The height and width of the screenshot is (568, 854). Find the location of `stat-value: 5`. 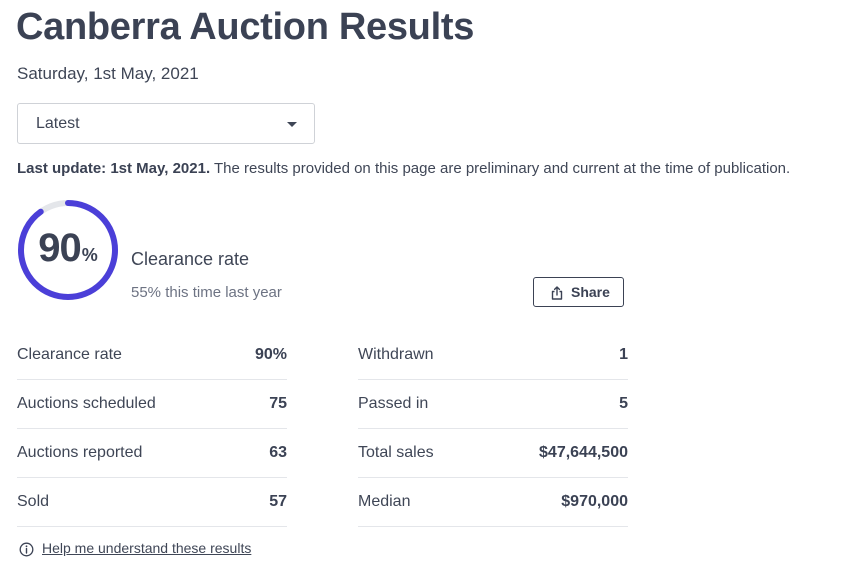

stat-value: 5 is located at coordinates (623, 403).